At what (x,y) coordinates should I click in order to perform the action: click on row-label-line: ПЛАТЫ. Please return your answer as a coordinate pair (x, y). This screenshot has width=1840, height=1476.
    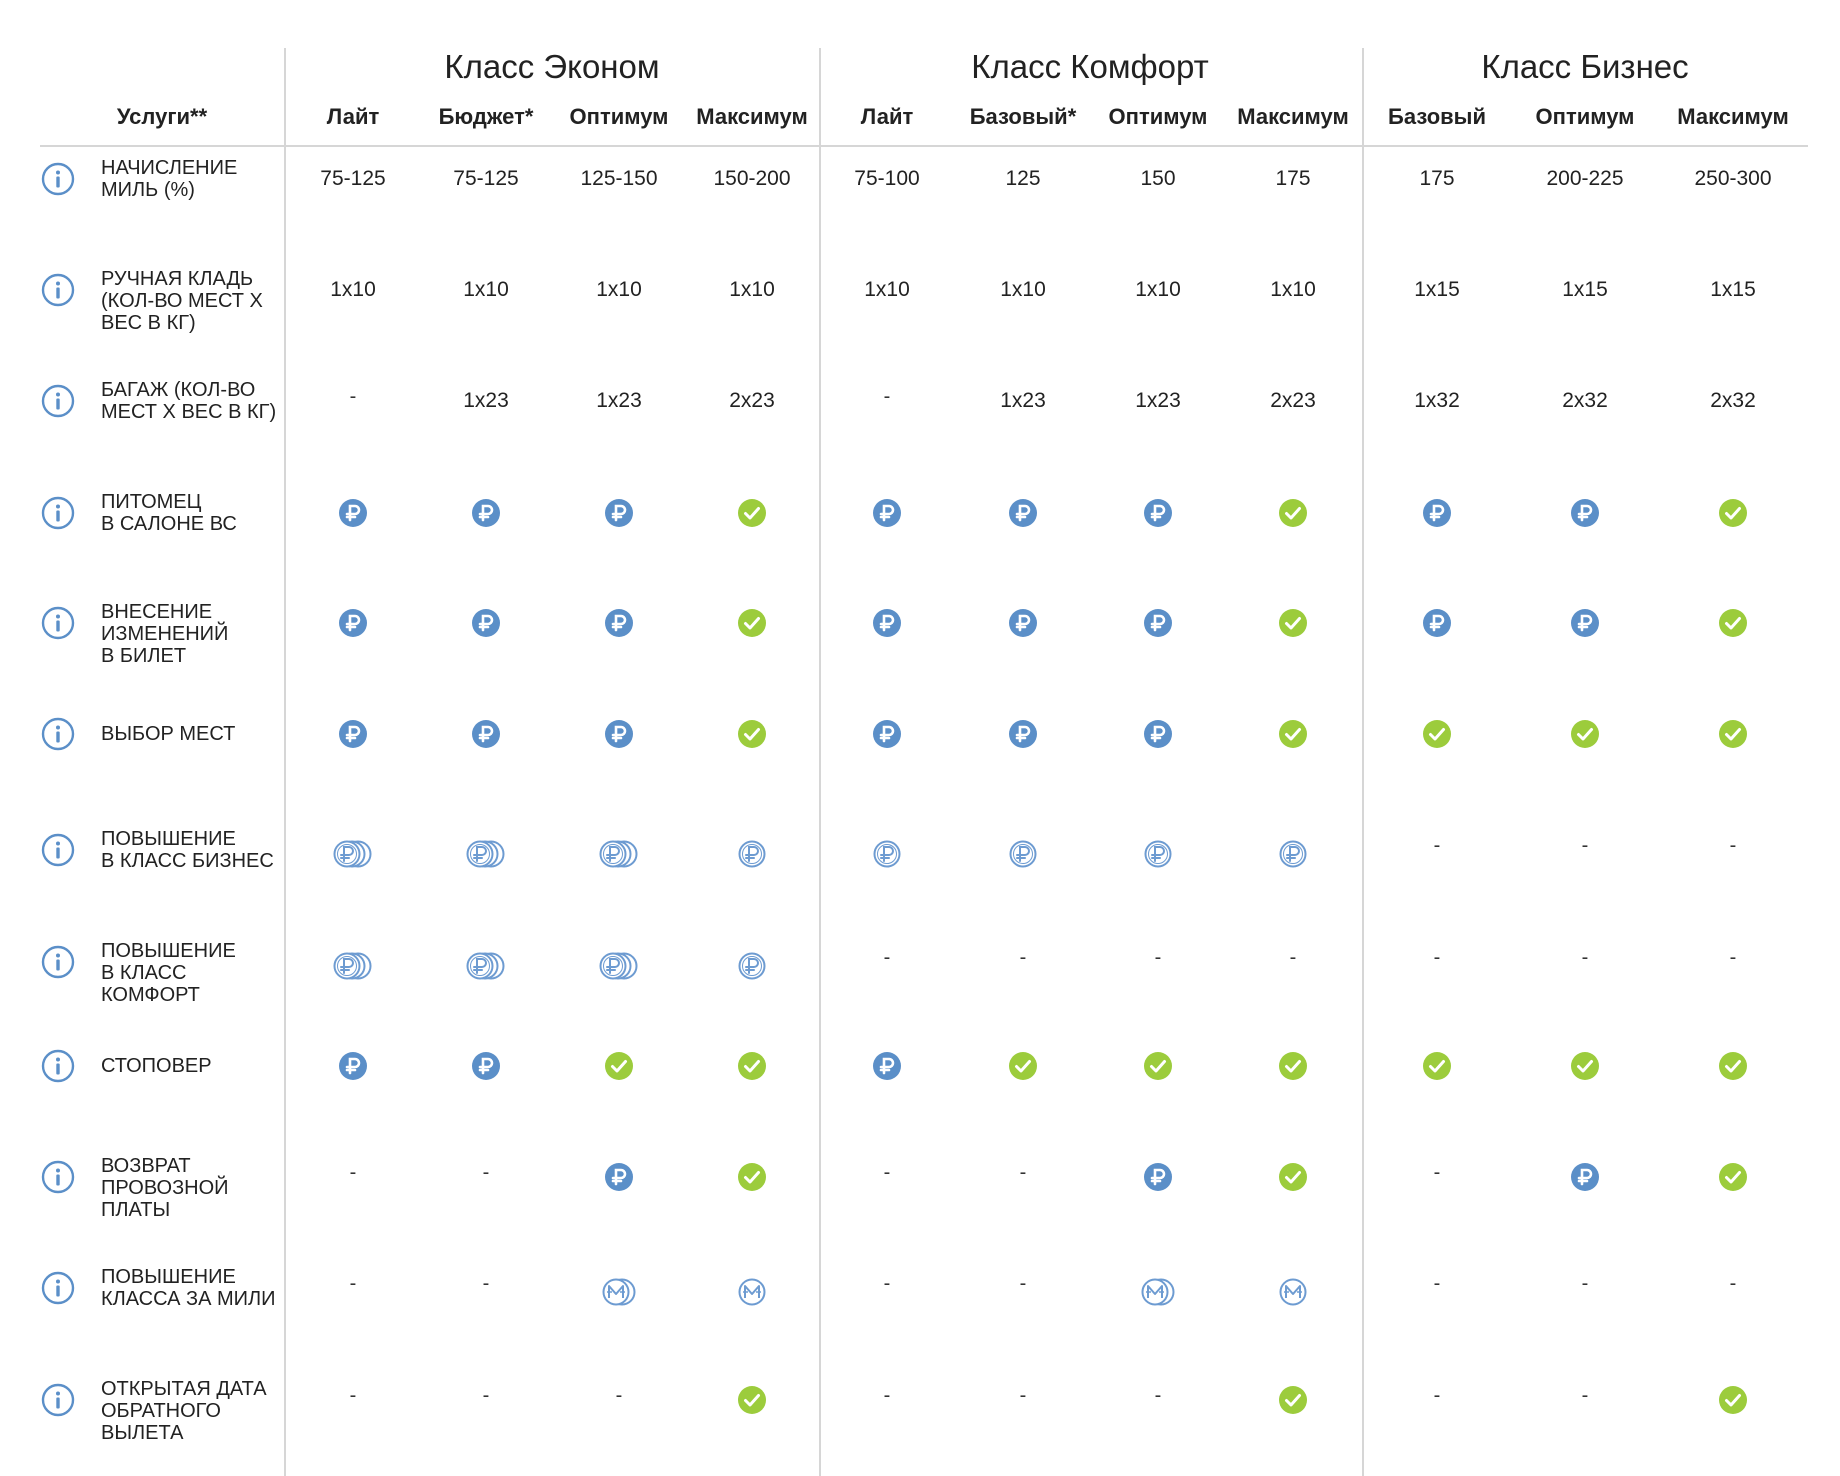
    Looking at the image, I should click on (136, 1210).